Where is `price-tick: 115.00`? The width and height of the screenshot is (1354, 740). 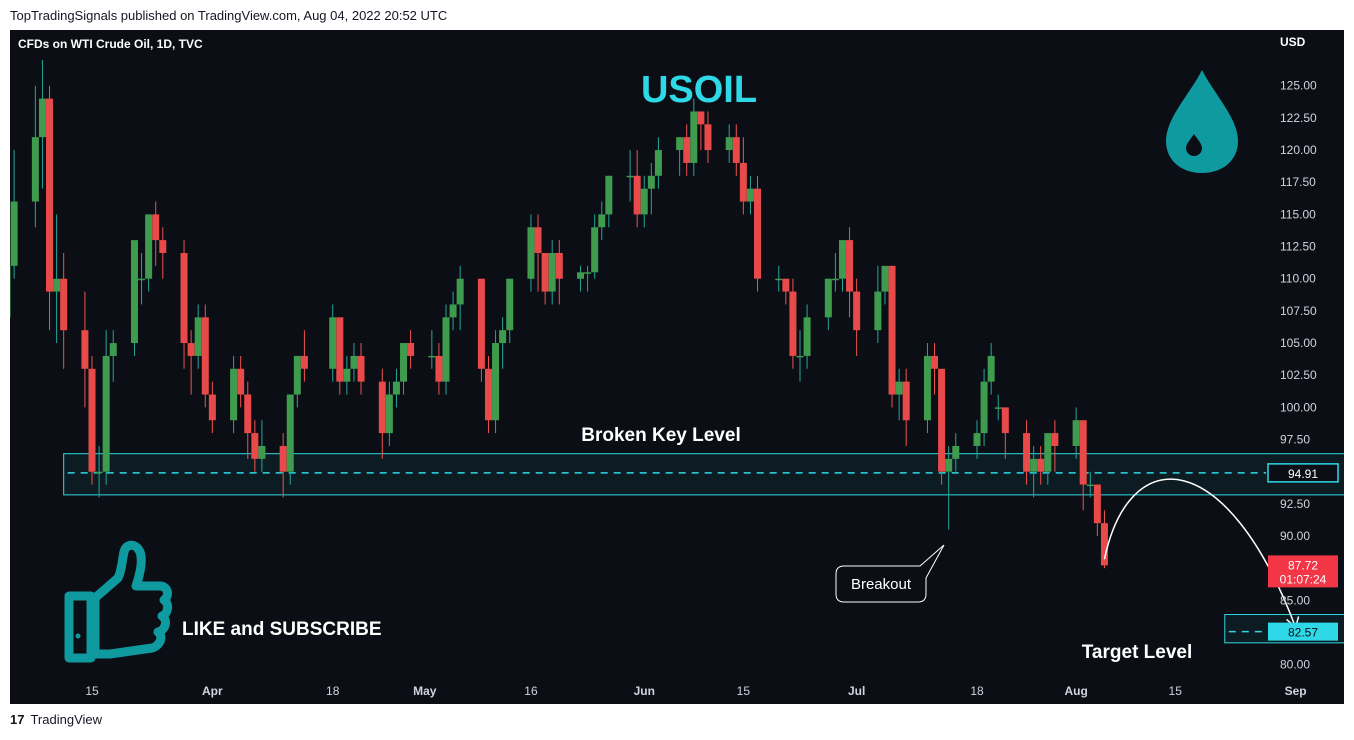 price-tick: 115.00 is located at coordinates (1298, 214).